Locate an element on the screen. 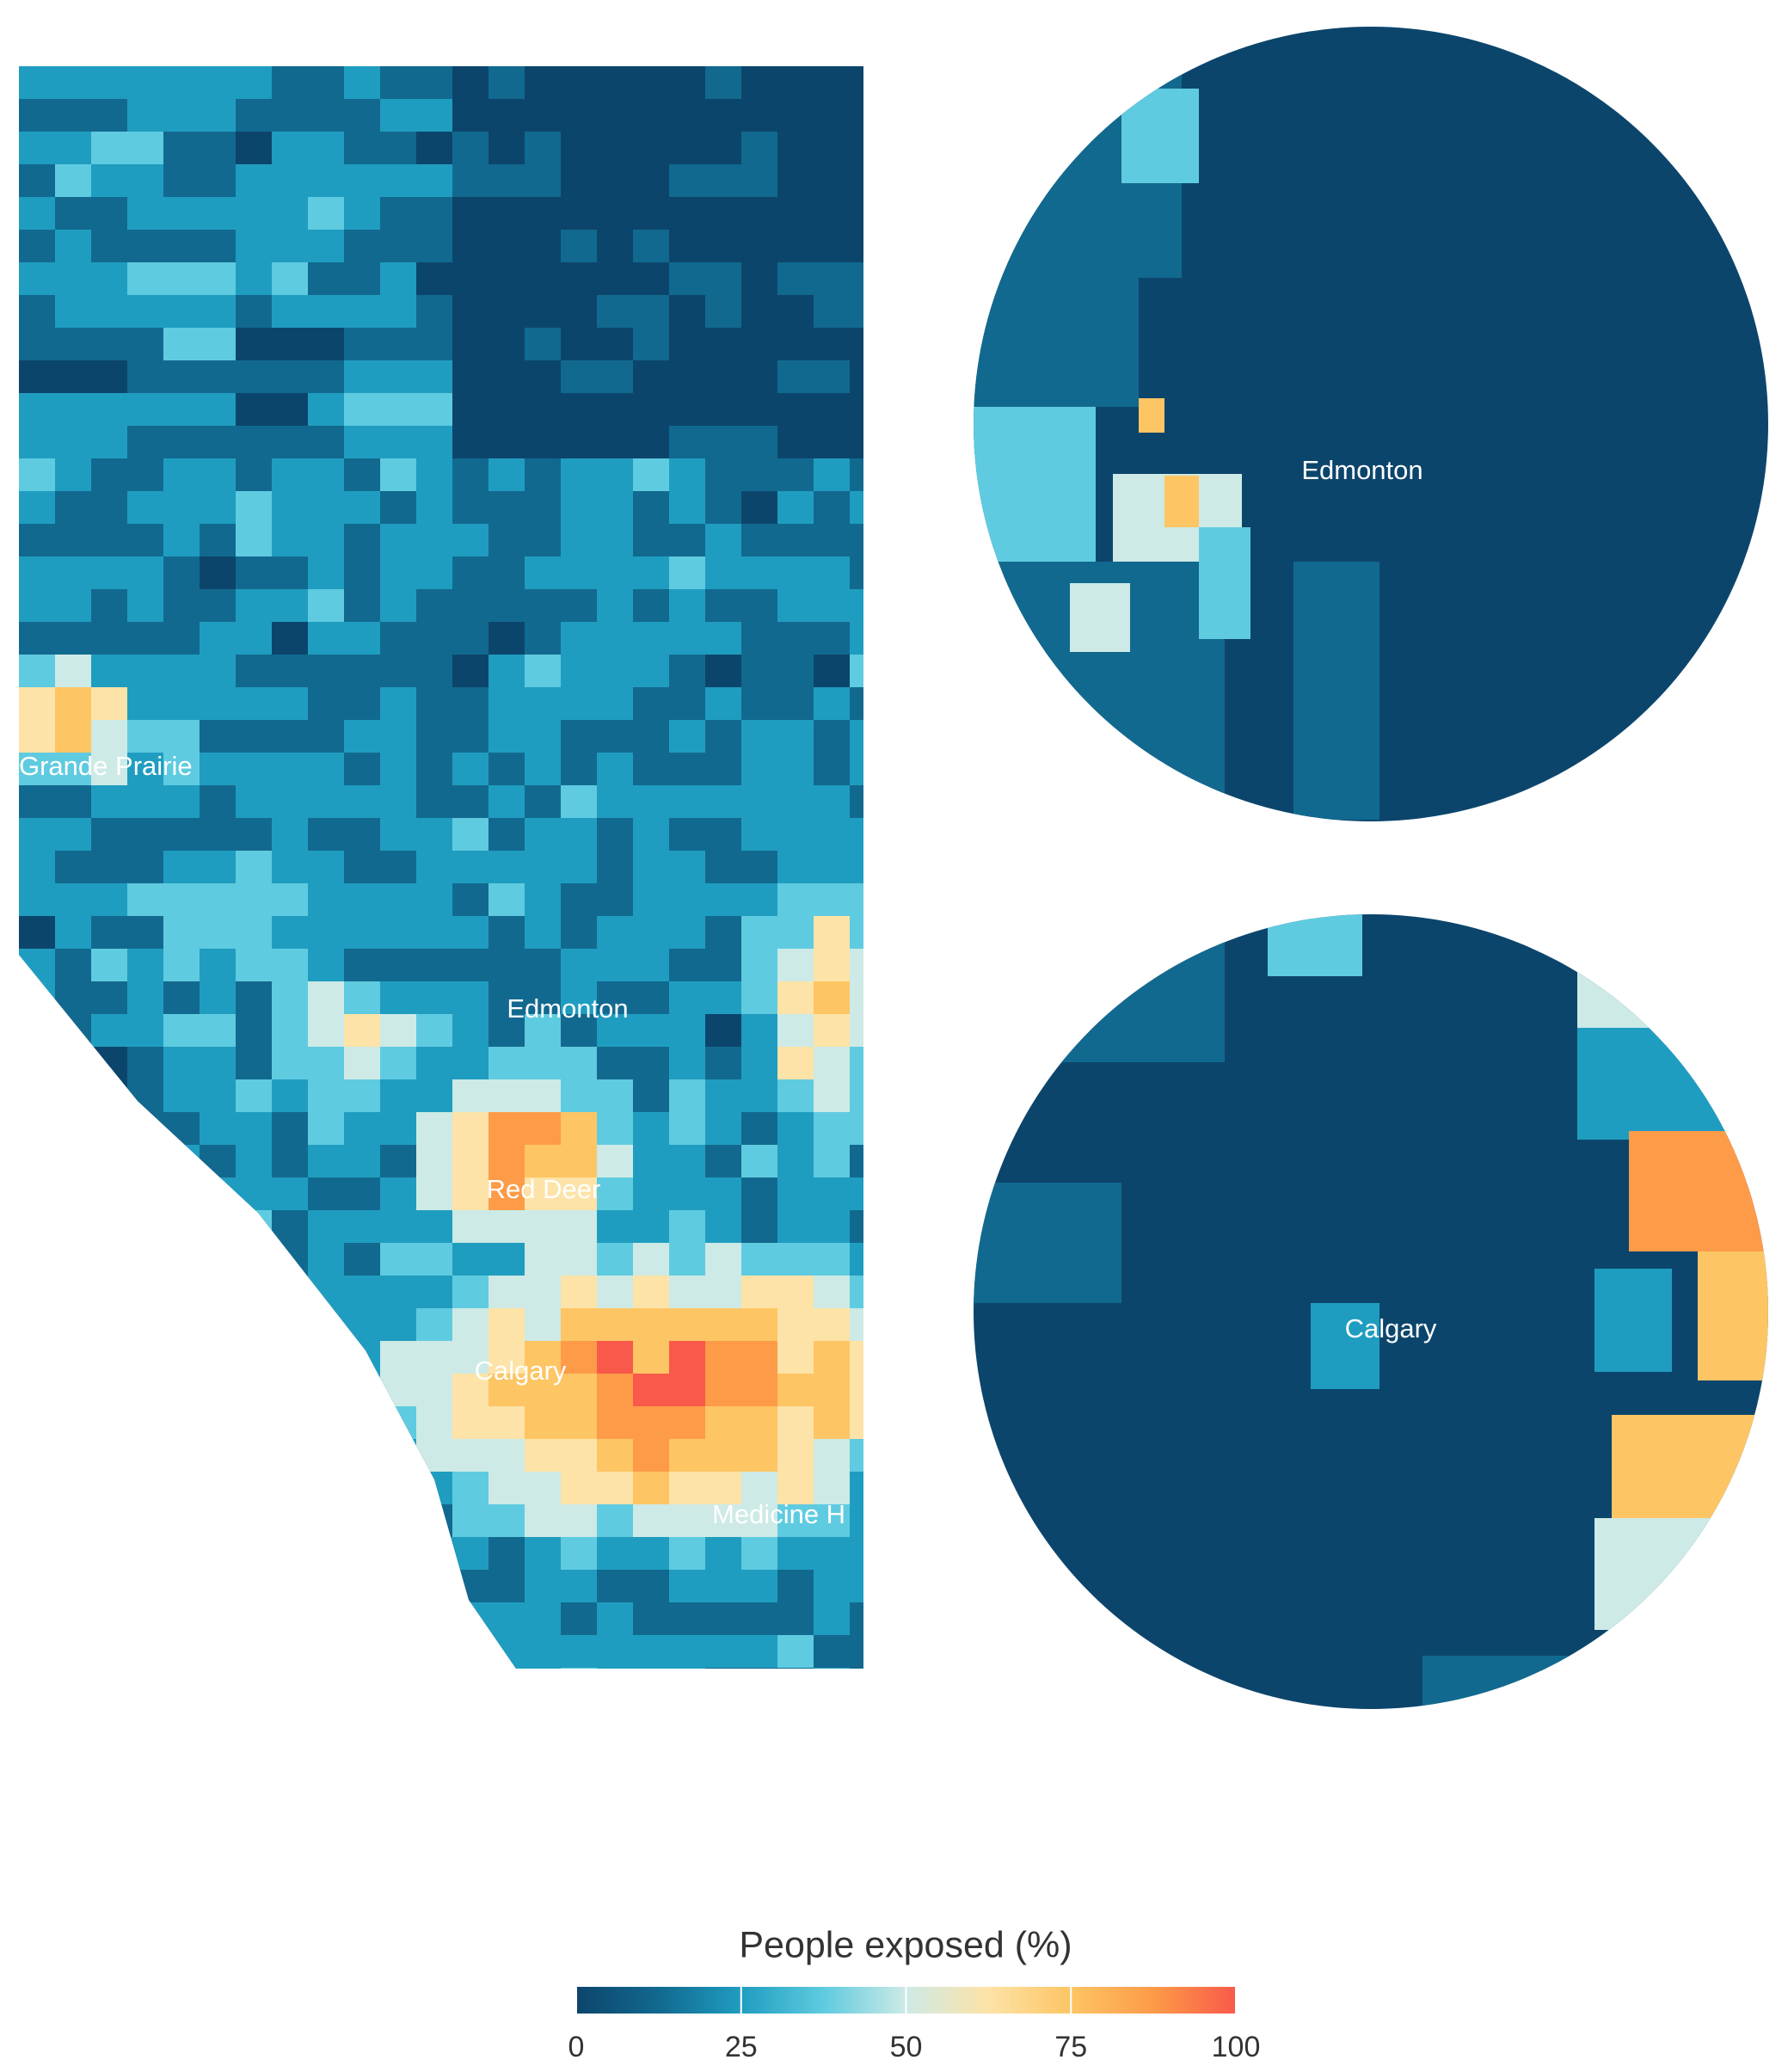  tick-label: 0 is located at coordinates (576, 2047).